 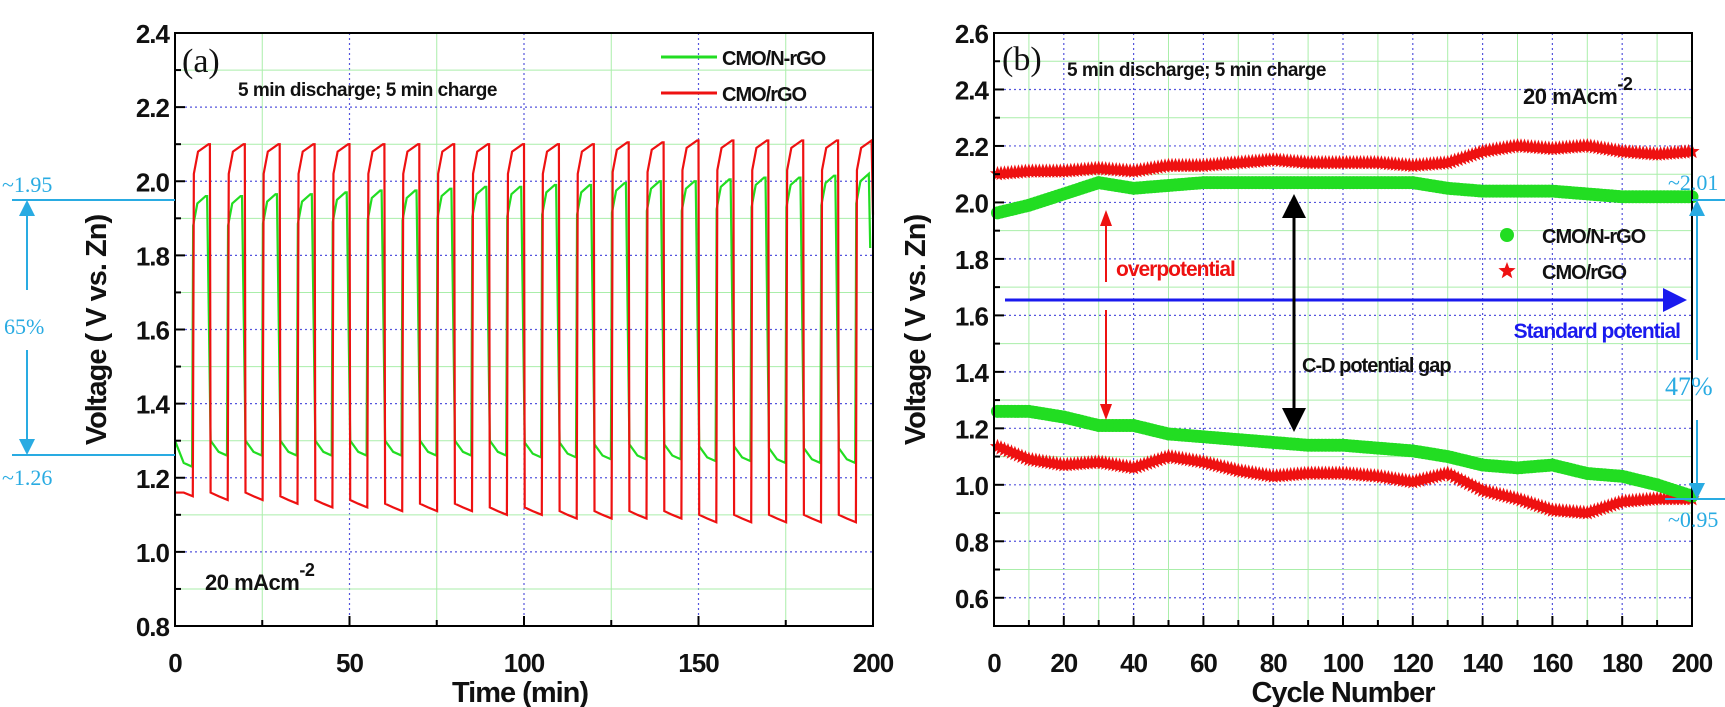 What do you see at coordinates (972, 34) in the screenshot?
I see `panel-b-y-tick-label: 2.6` at bounding box center [972, 34].